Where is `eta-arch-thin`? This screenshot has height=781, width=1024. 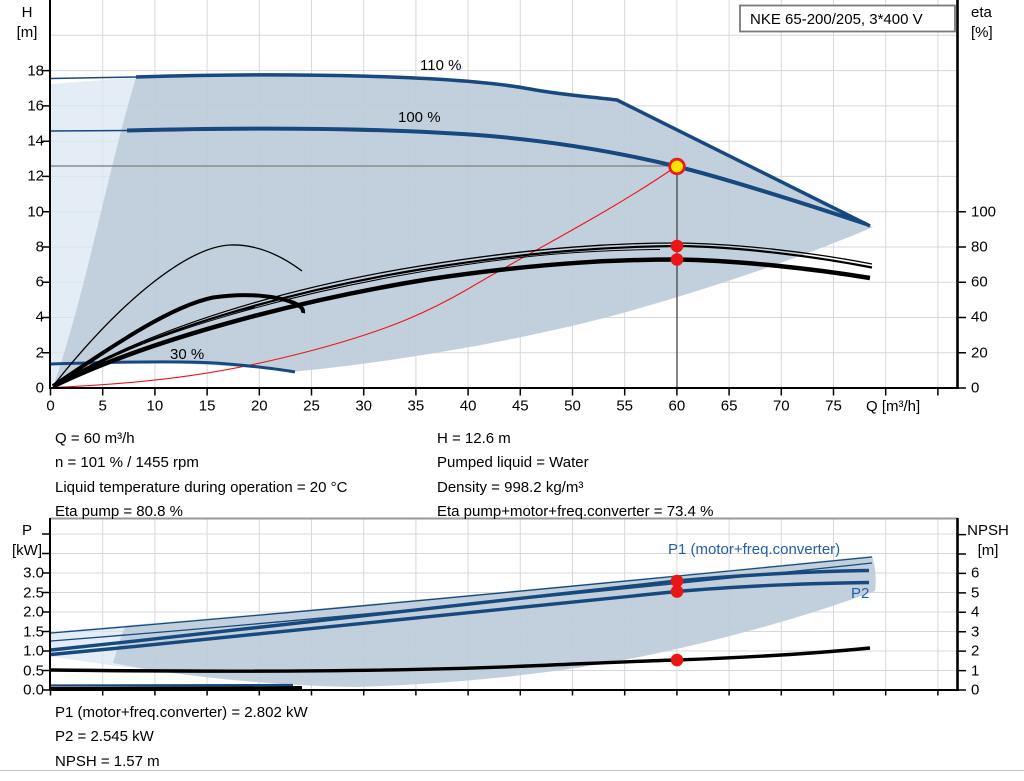
eta-arch-thin is located at coordinates (177, 315).